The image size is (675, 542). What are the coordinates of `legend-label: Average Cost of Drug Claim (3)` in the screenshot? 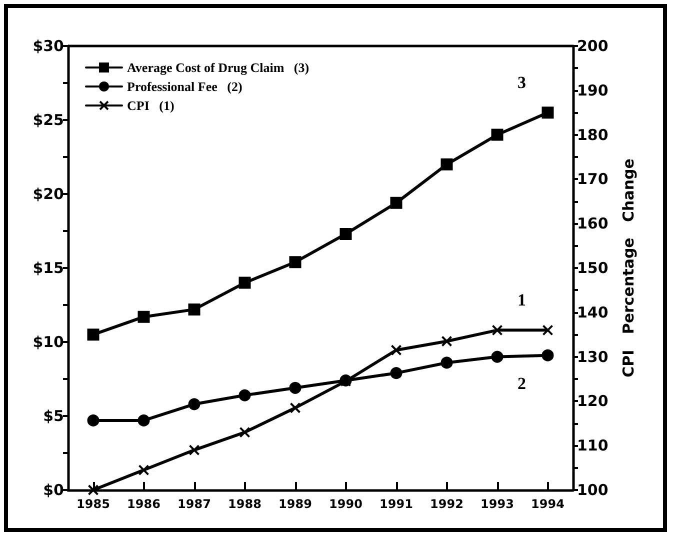 It's located at (218, 67).